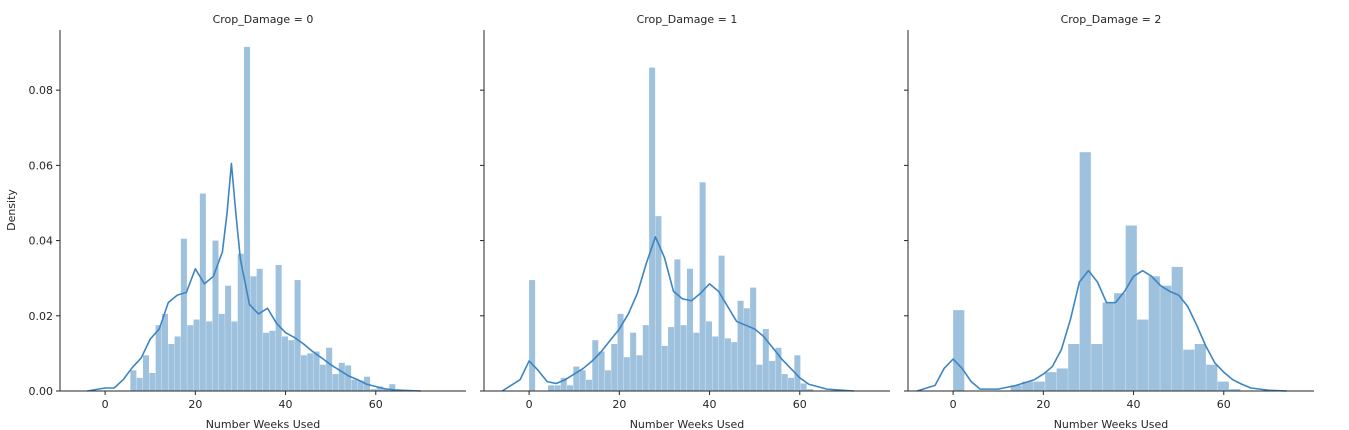 The height and width of the screenshot is (430, 1349). I want to click on y-tick-label: 0.08, so click(41, 90).